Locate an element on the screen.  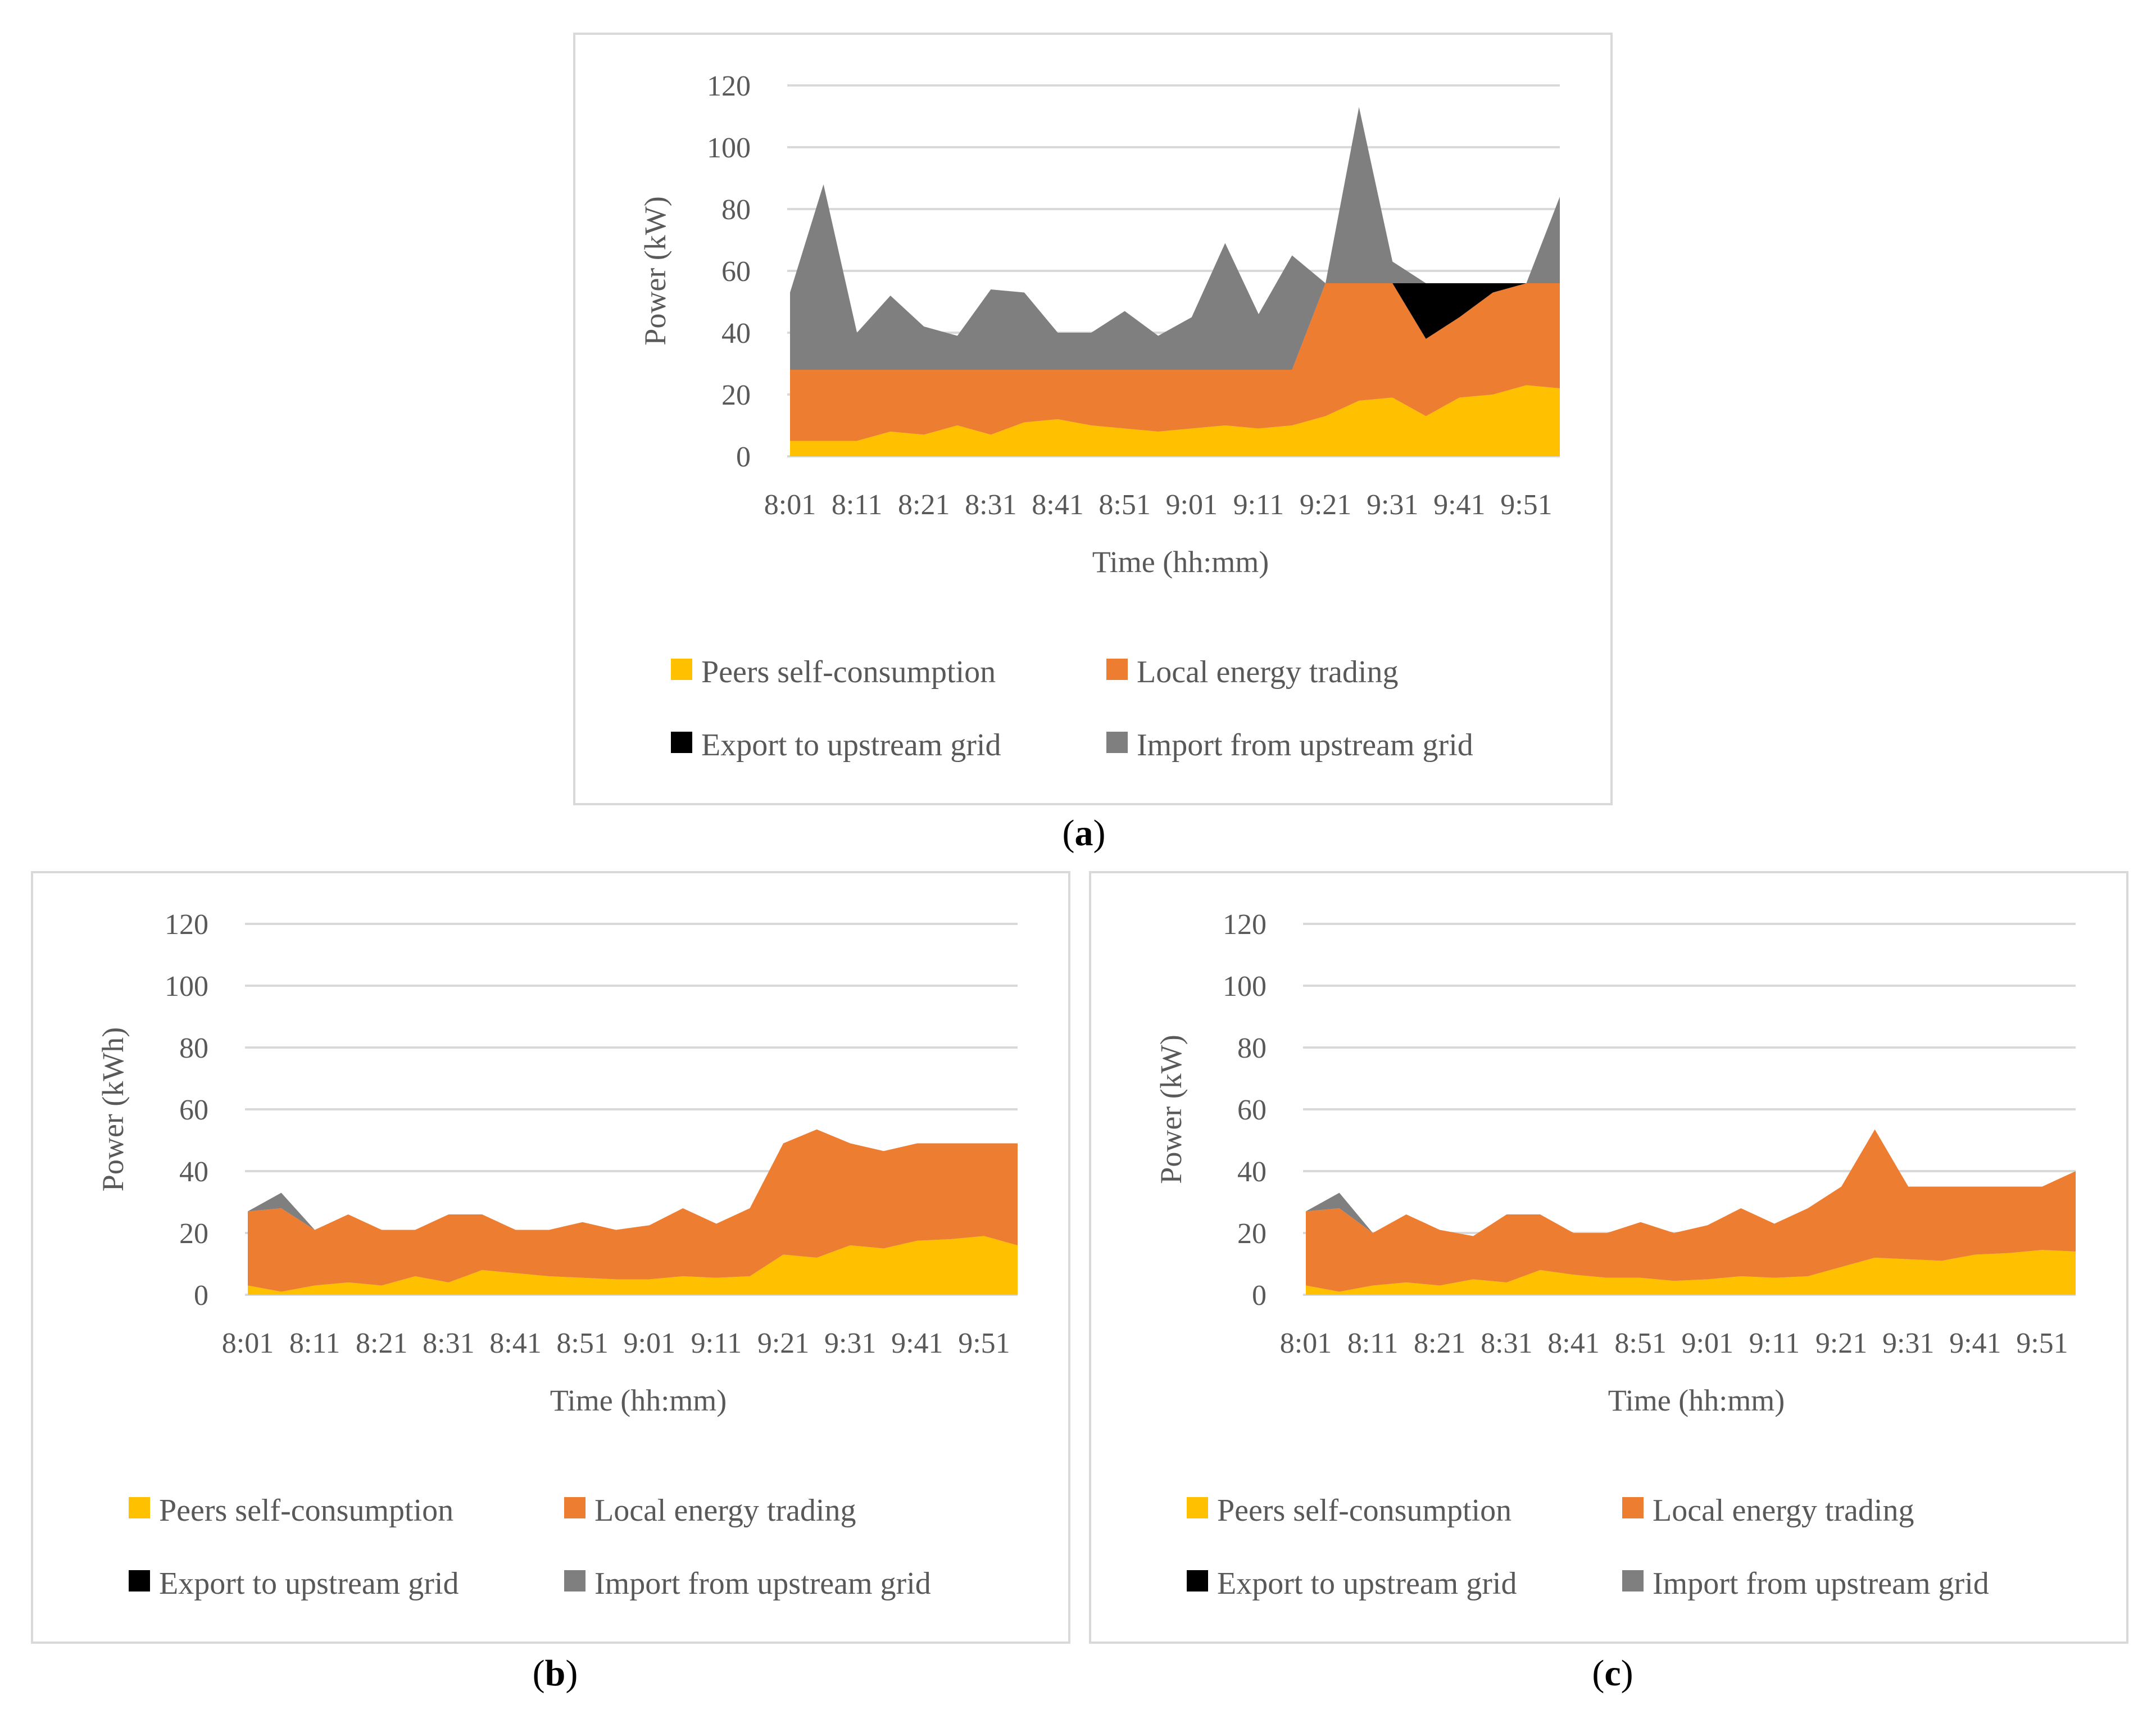
caption-b: (b) is located at coordinates (555, 1674).